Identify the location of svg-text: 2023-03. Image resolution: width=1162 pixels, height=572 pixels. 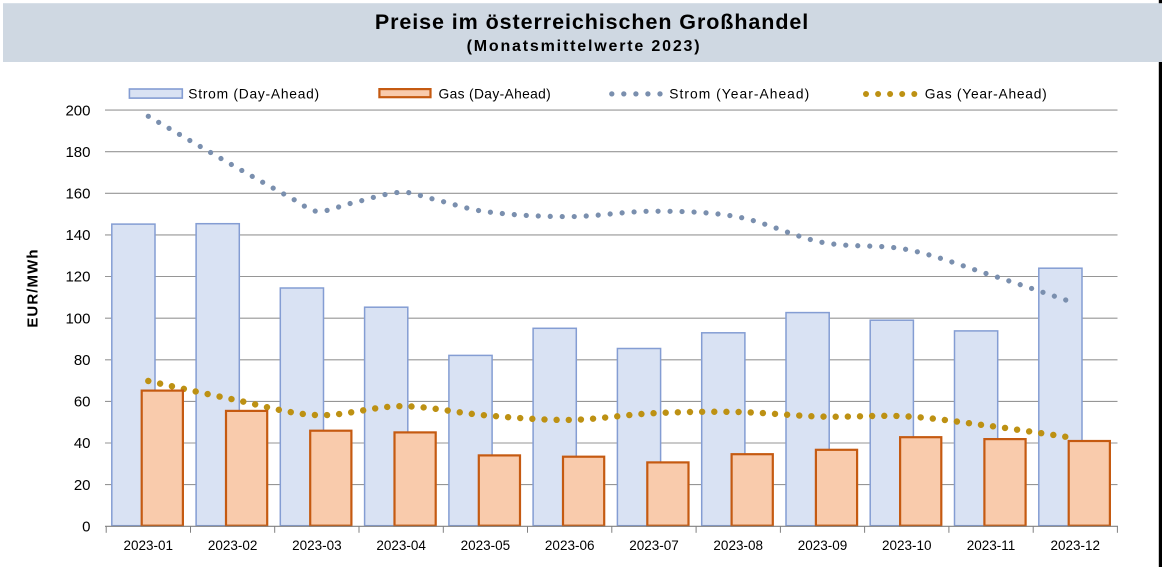
(317, 545).